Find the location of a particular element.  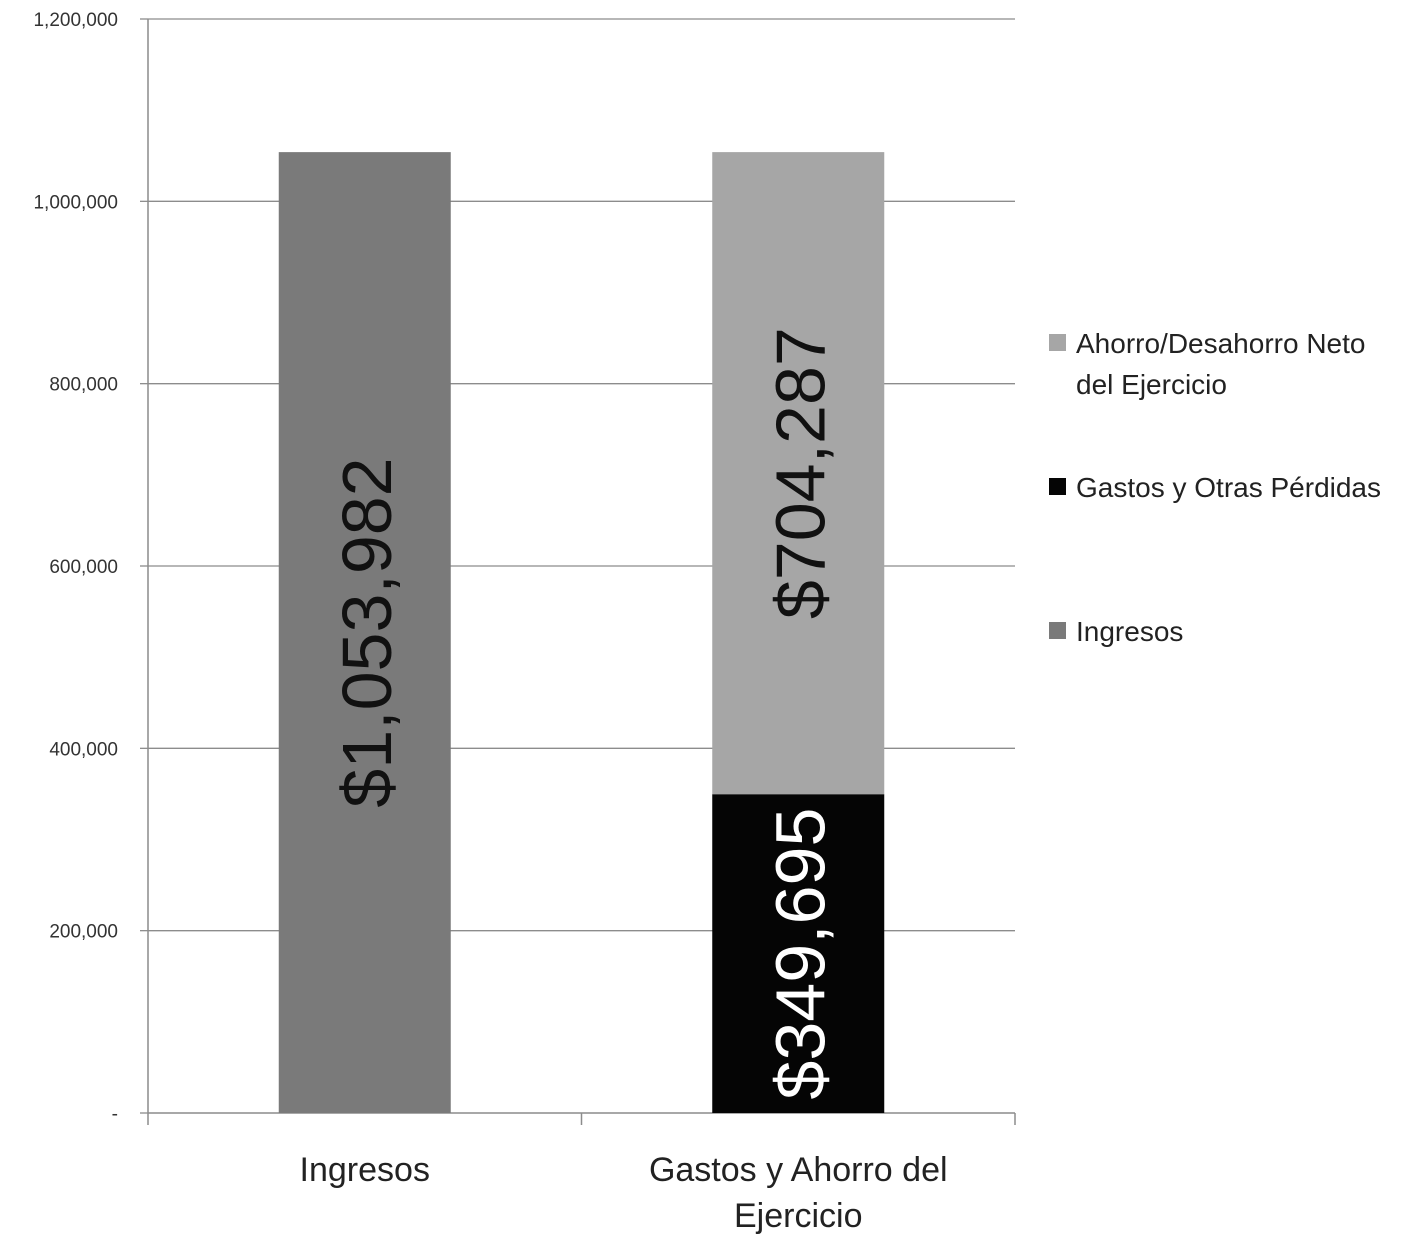

y-tick-label: 800,000 is located at coordinates (83, 385).